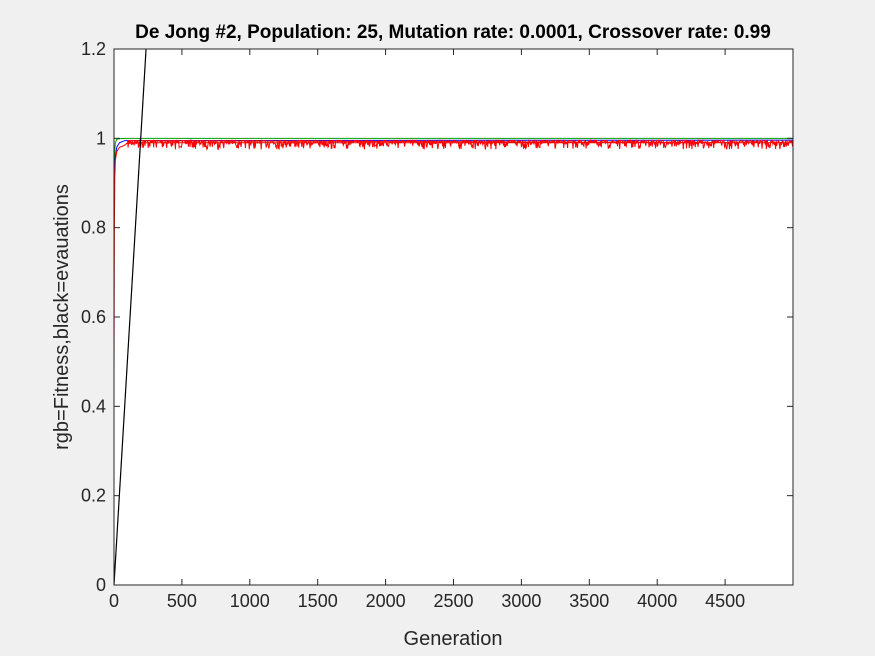  What do you see at coordinates (453, 601) in the screenshot?
I see `x-tick-label: 2500` at bounding box center [453, 601].